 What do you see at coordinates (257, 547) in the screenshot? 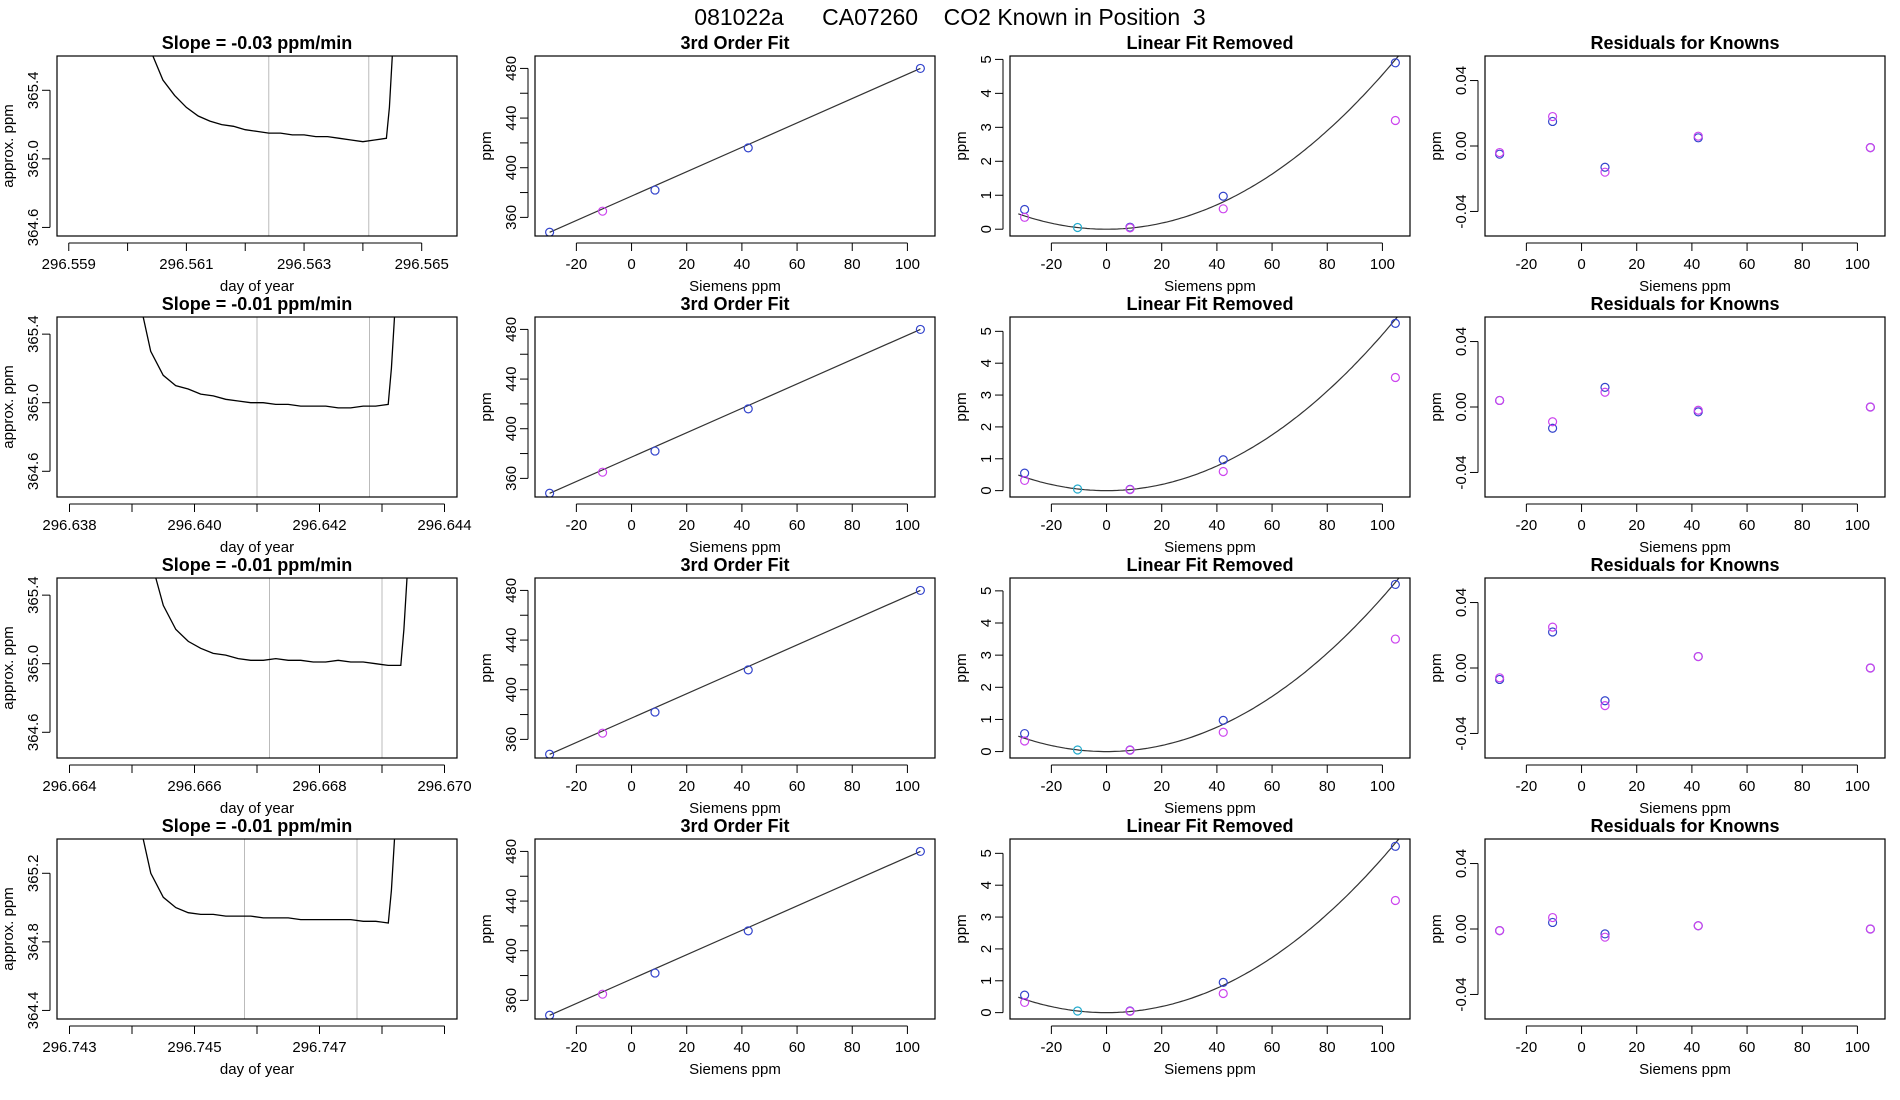
I see `x-axis-label: day of year` at bounding box center [257, 547].